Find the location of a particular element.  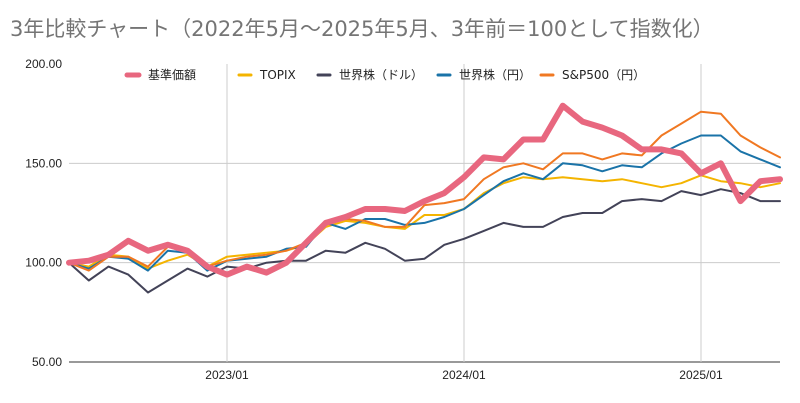

legend-label: TOPIX is located at coordinates (277, 75).